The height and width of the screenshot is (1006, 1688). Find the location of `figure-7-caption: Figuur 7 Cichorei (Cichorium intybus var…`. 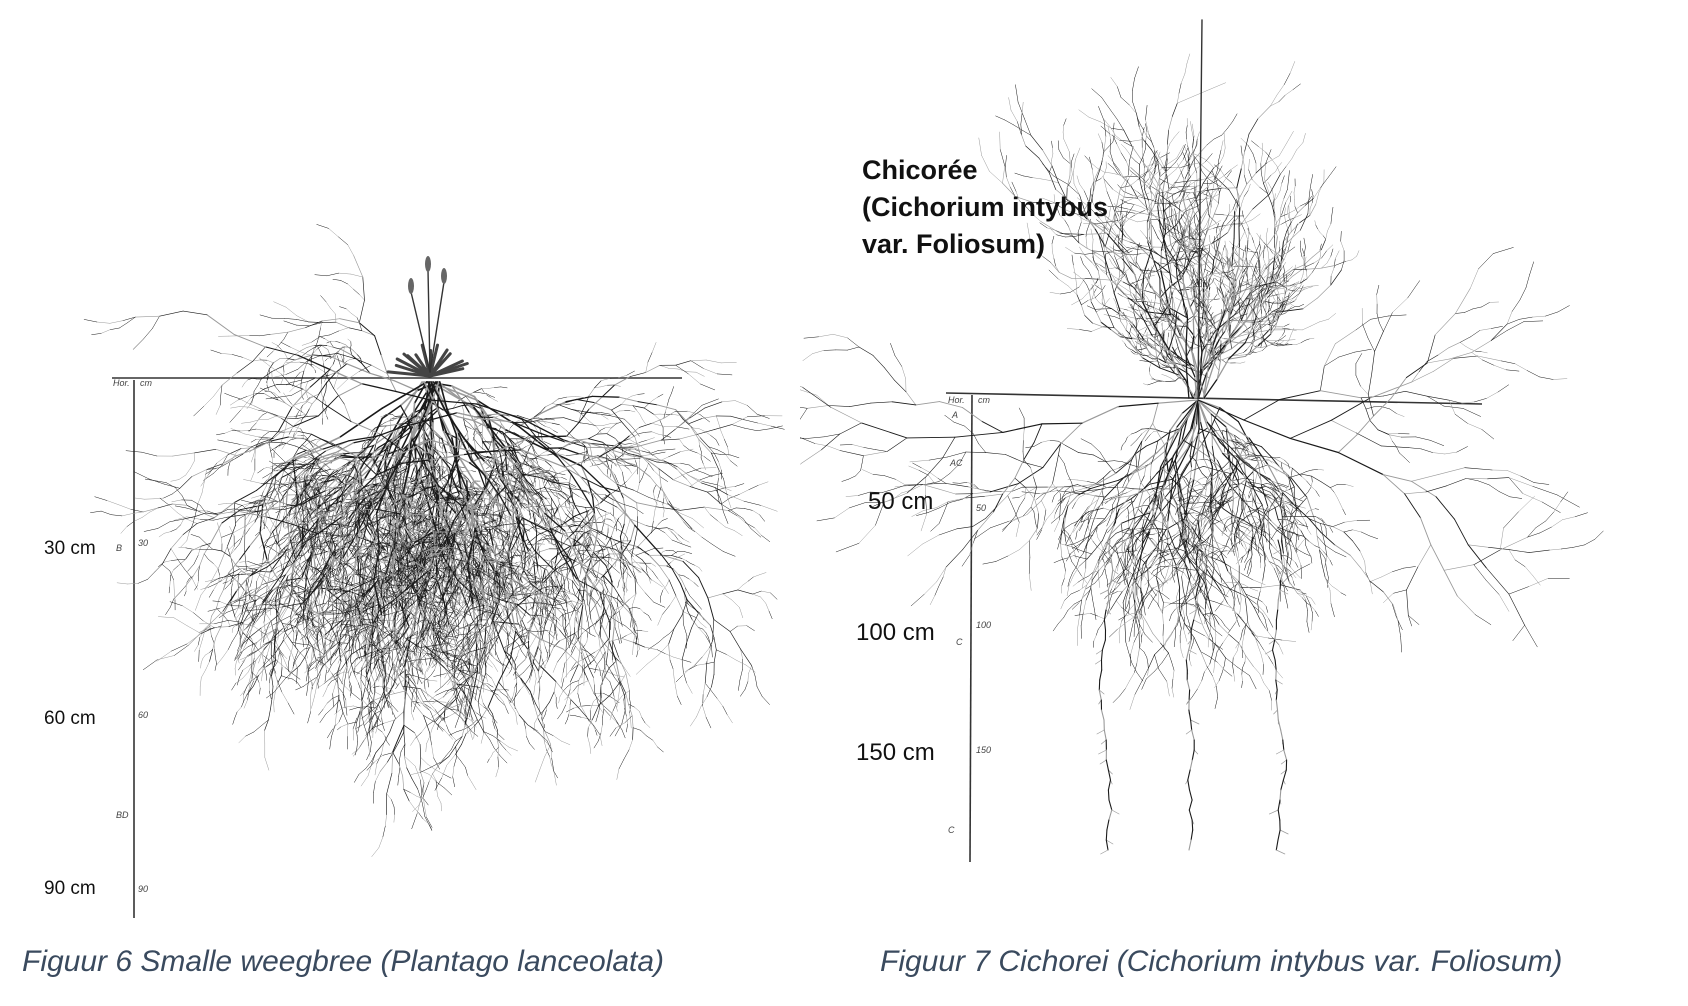

figure-7-caption: Figuur 7 Cichorei (Cichorium intybus var… is located at coordinates (1221, 962).